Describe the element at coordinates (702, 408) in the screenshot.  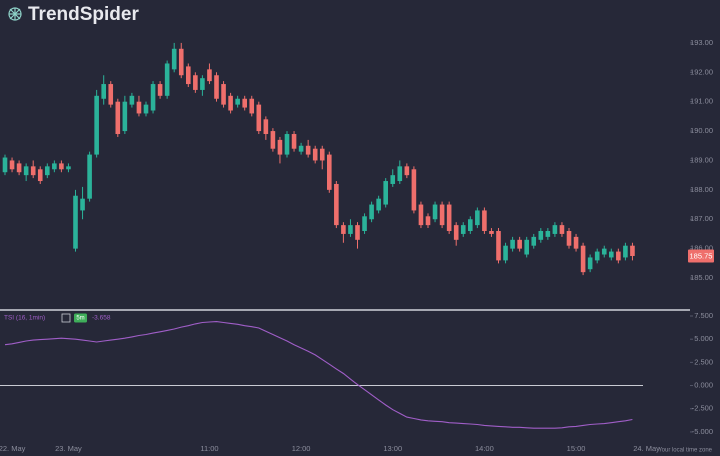
I see `y-tick-label: -2.500` at that location.